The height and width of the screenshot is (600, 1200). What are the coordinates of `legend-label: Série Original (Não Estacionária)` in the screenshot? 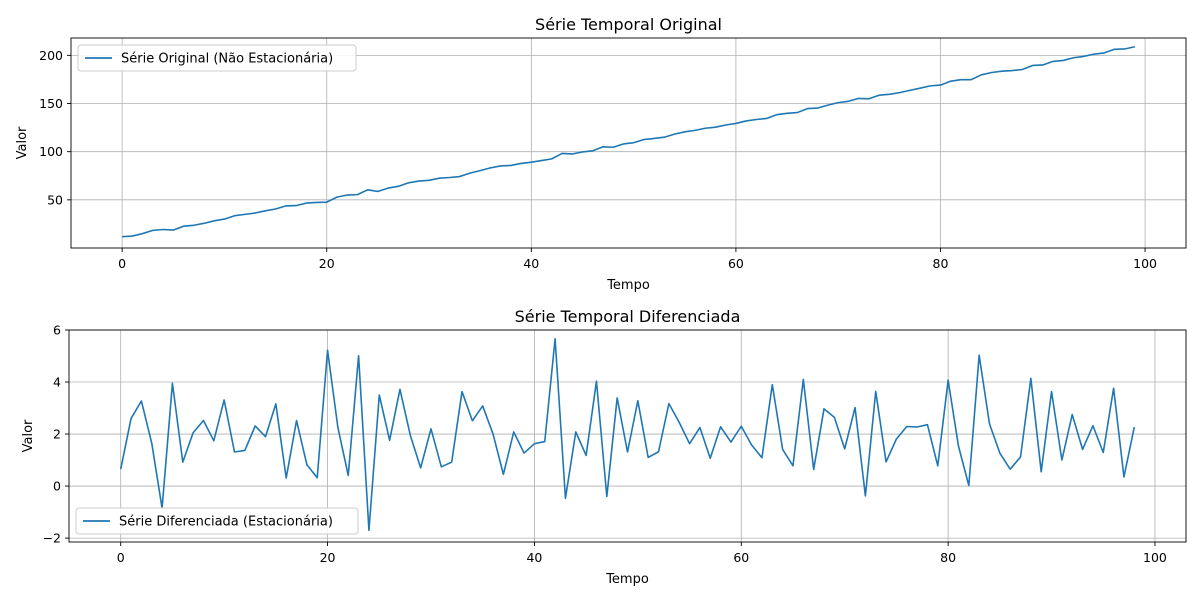 It's located at (227, 59).